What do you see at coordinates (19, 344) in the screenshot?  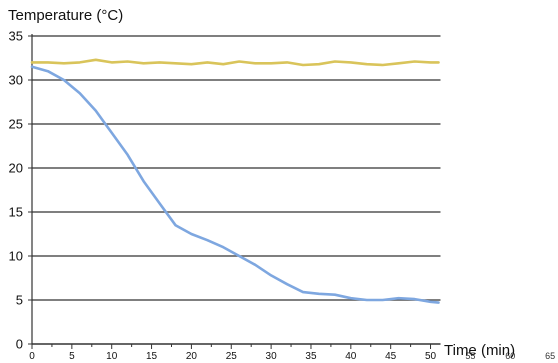 I see `ytick-label-0: 0` at bounding box center [19, 344].